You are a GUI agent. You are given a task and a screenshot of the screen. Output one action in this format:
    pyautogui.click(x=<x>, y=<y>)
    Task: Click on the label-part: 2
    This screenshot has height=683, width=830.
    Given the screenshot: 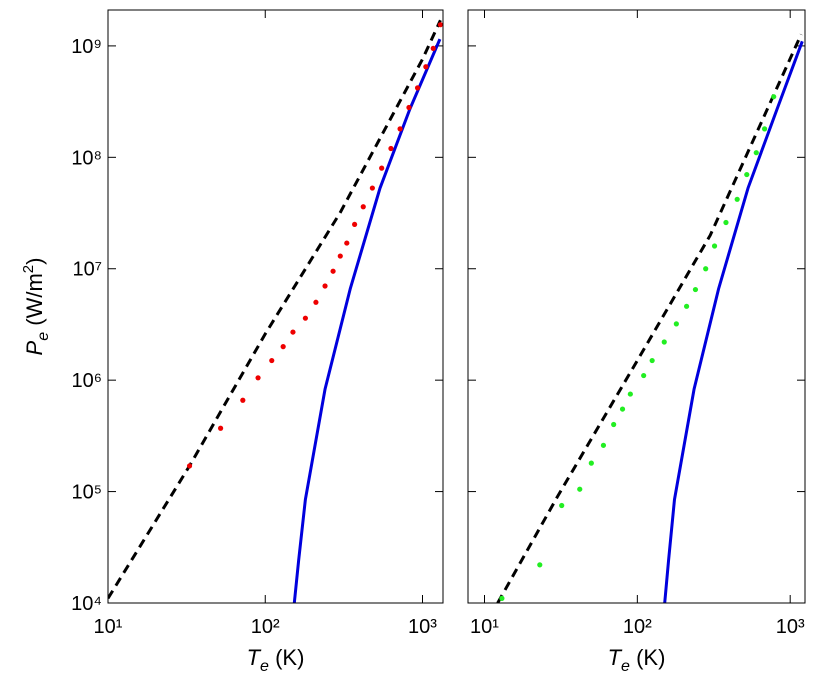 What is the action you would take?
    pyautogui.click(x=28, y=269)
    